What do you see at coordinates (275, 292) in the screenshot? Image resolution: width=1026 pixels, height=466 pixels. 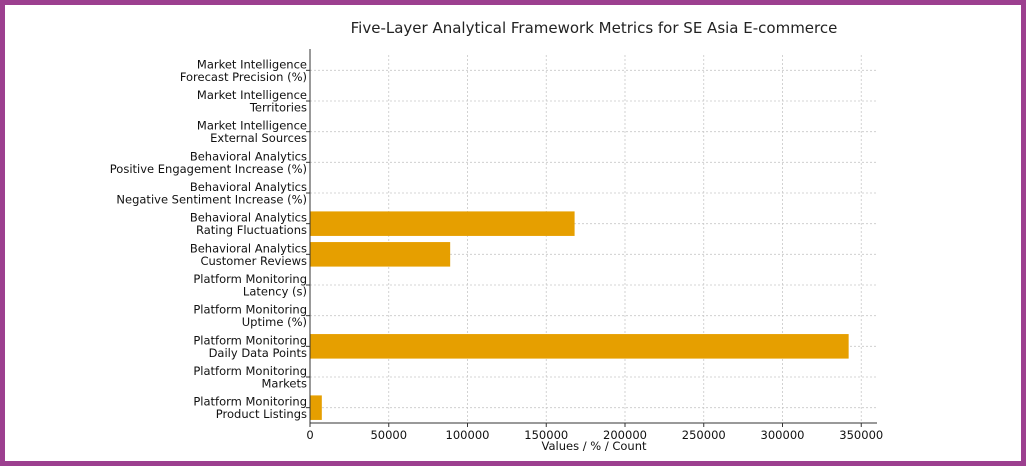 I see `y-tick-label-line: Latency (s)` at bounding box center [275, 292].